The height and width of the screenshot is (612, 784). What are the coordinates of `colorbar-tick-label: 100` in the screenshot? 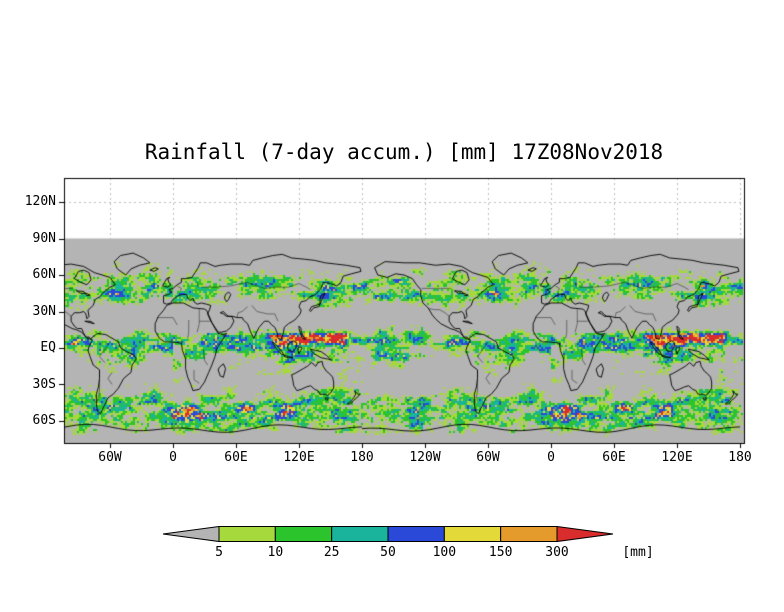 It's located at (444, 552).